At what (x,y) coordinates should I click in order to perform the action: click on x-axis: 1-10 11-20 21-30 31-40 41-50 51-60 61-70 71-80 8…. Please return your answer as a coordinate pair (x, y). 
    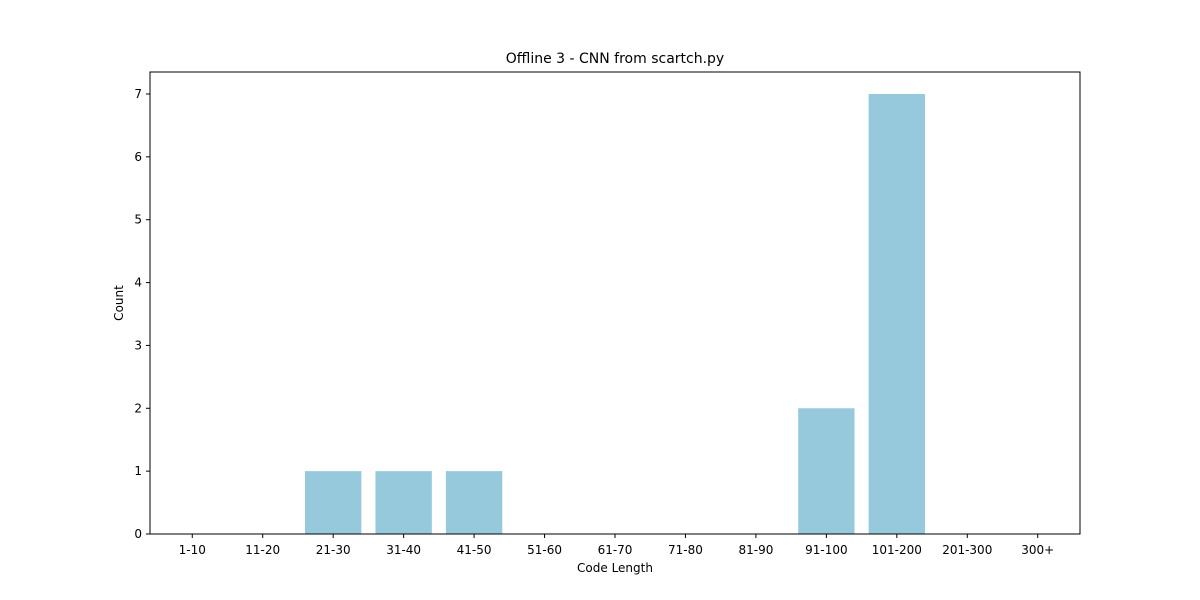
    Looking at the image, I should click on (616, 545).